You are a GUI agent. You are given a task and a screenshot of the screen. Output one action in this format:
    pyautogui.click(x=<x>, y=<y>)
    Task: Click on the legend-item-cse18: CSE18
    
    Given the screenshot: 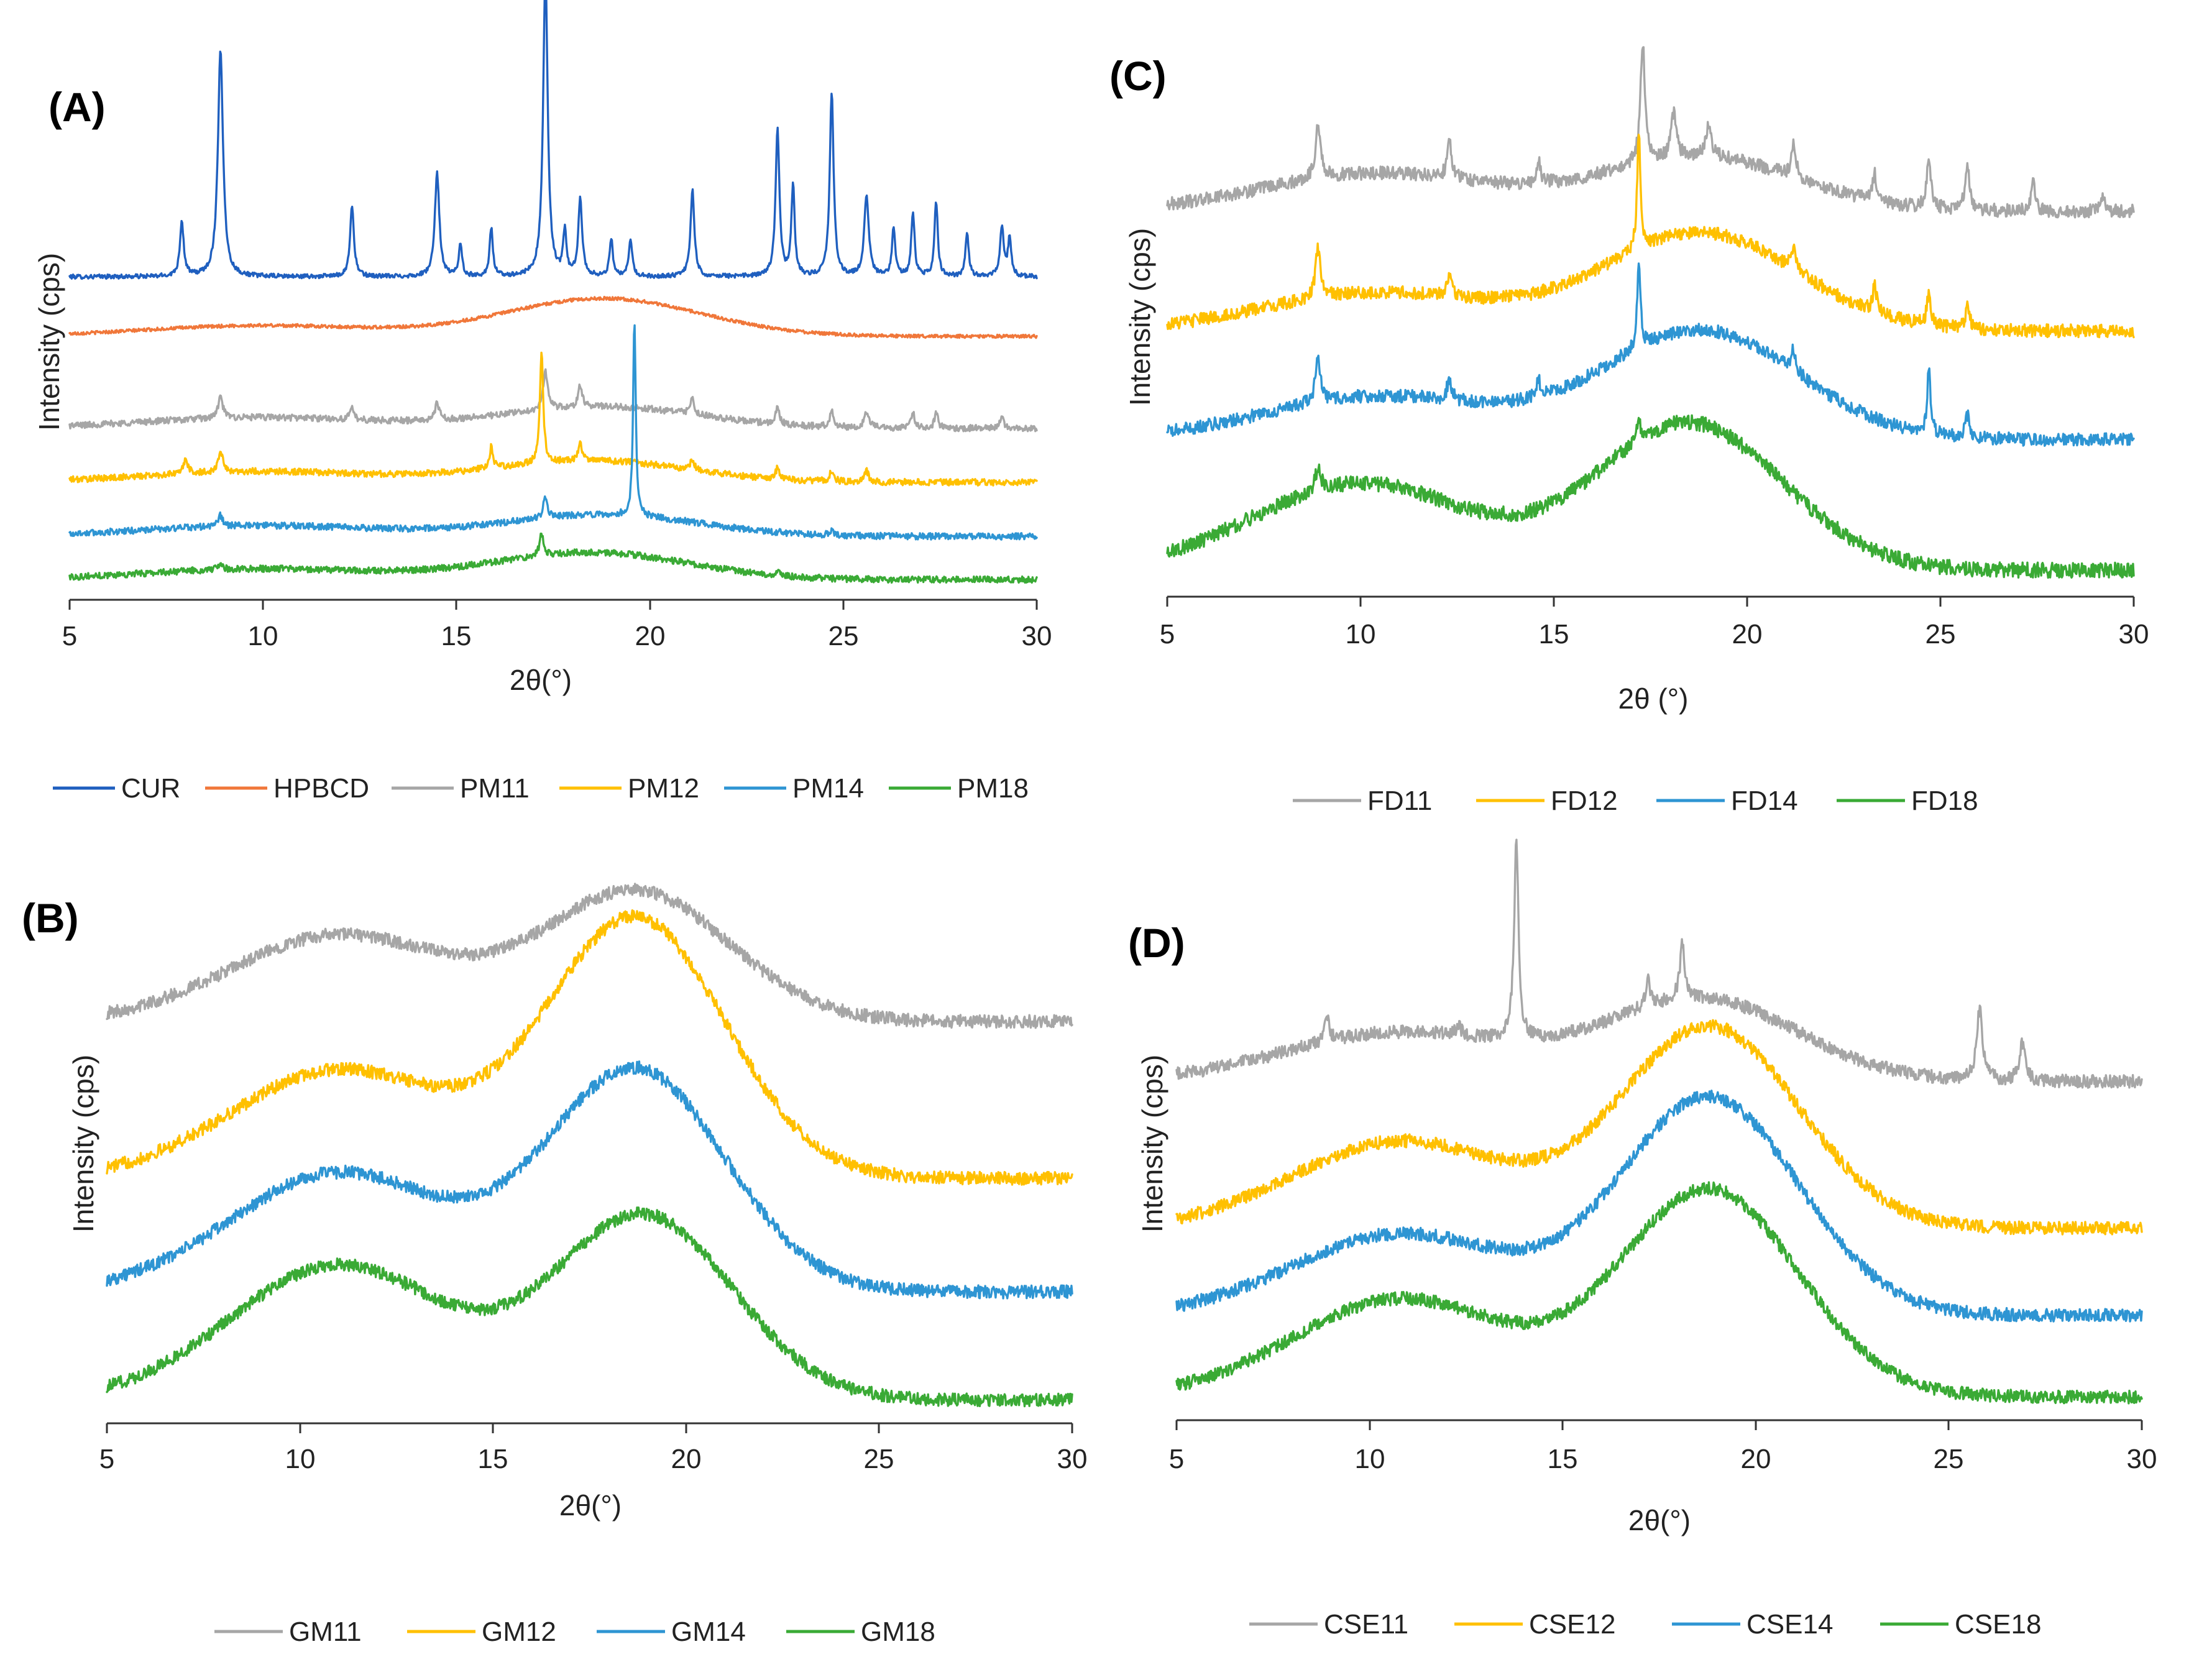 What is the action you would take?
    pyautogui.click(x=1960, y=1624)
    